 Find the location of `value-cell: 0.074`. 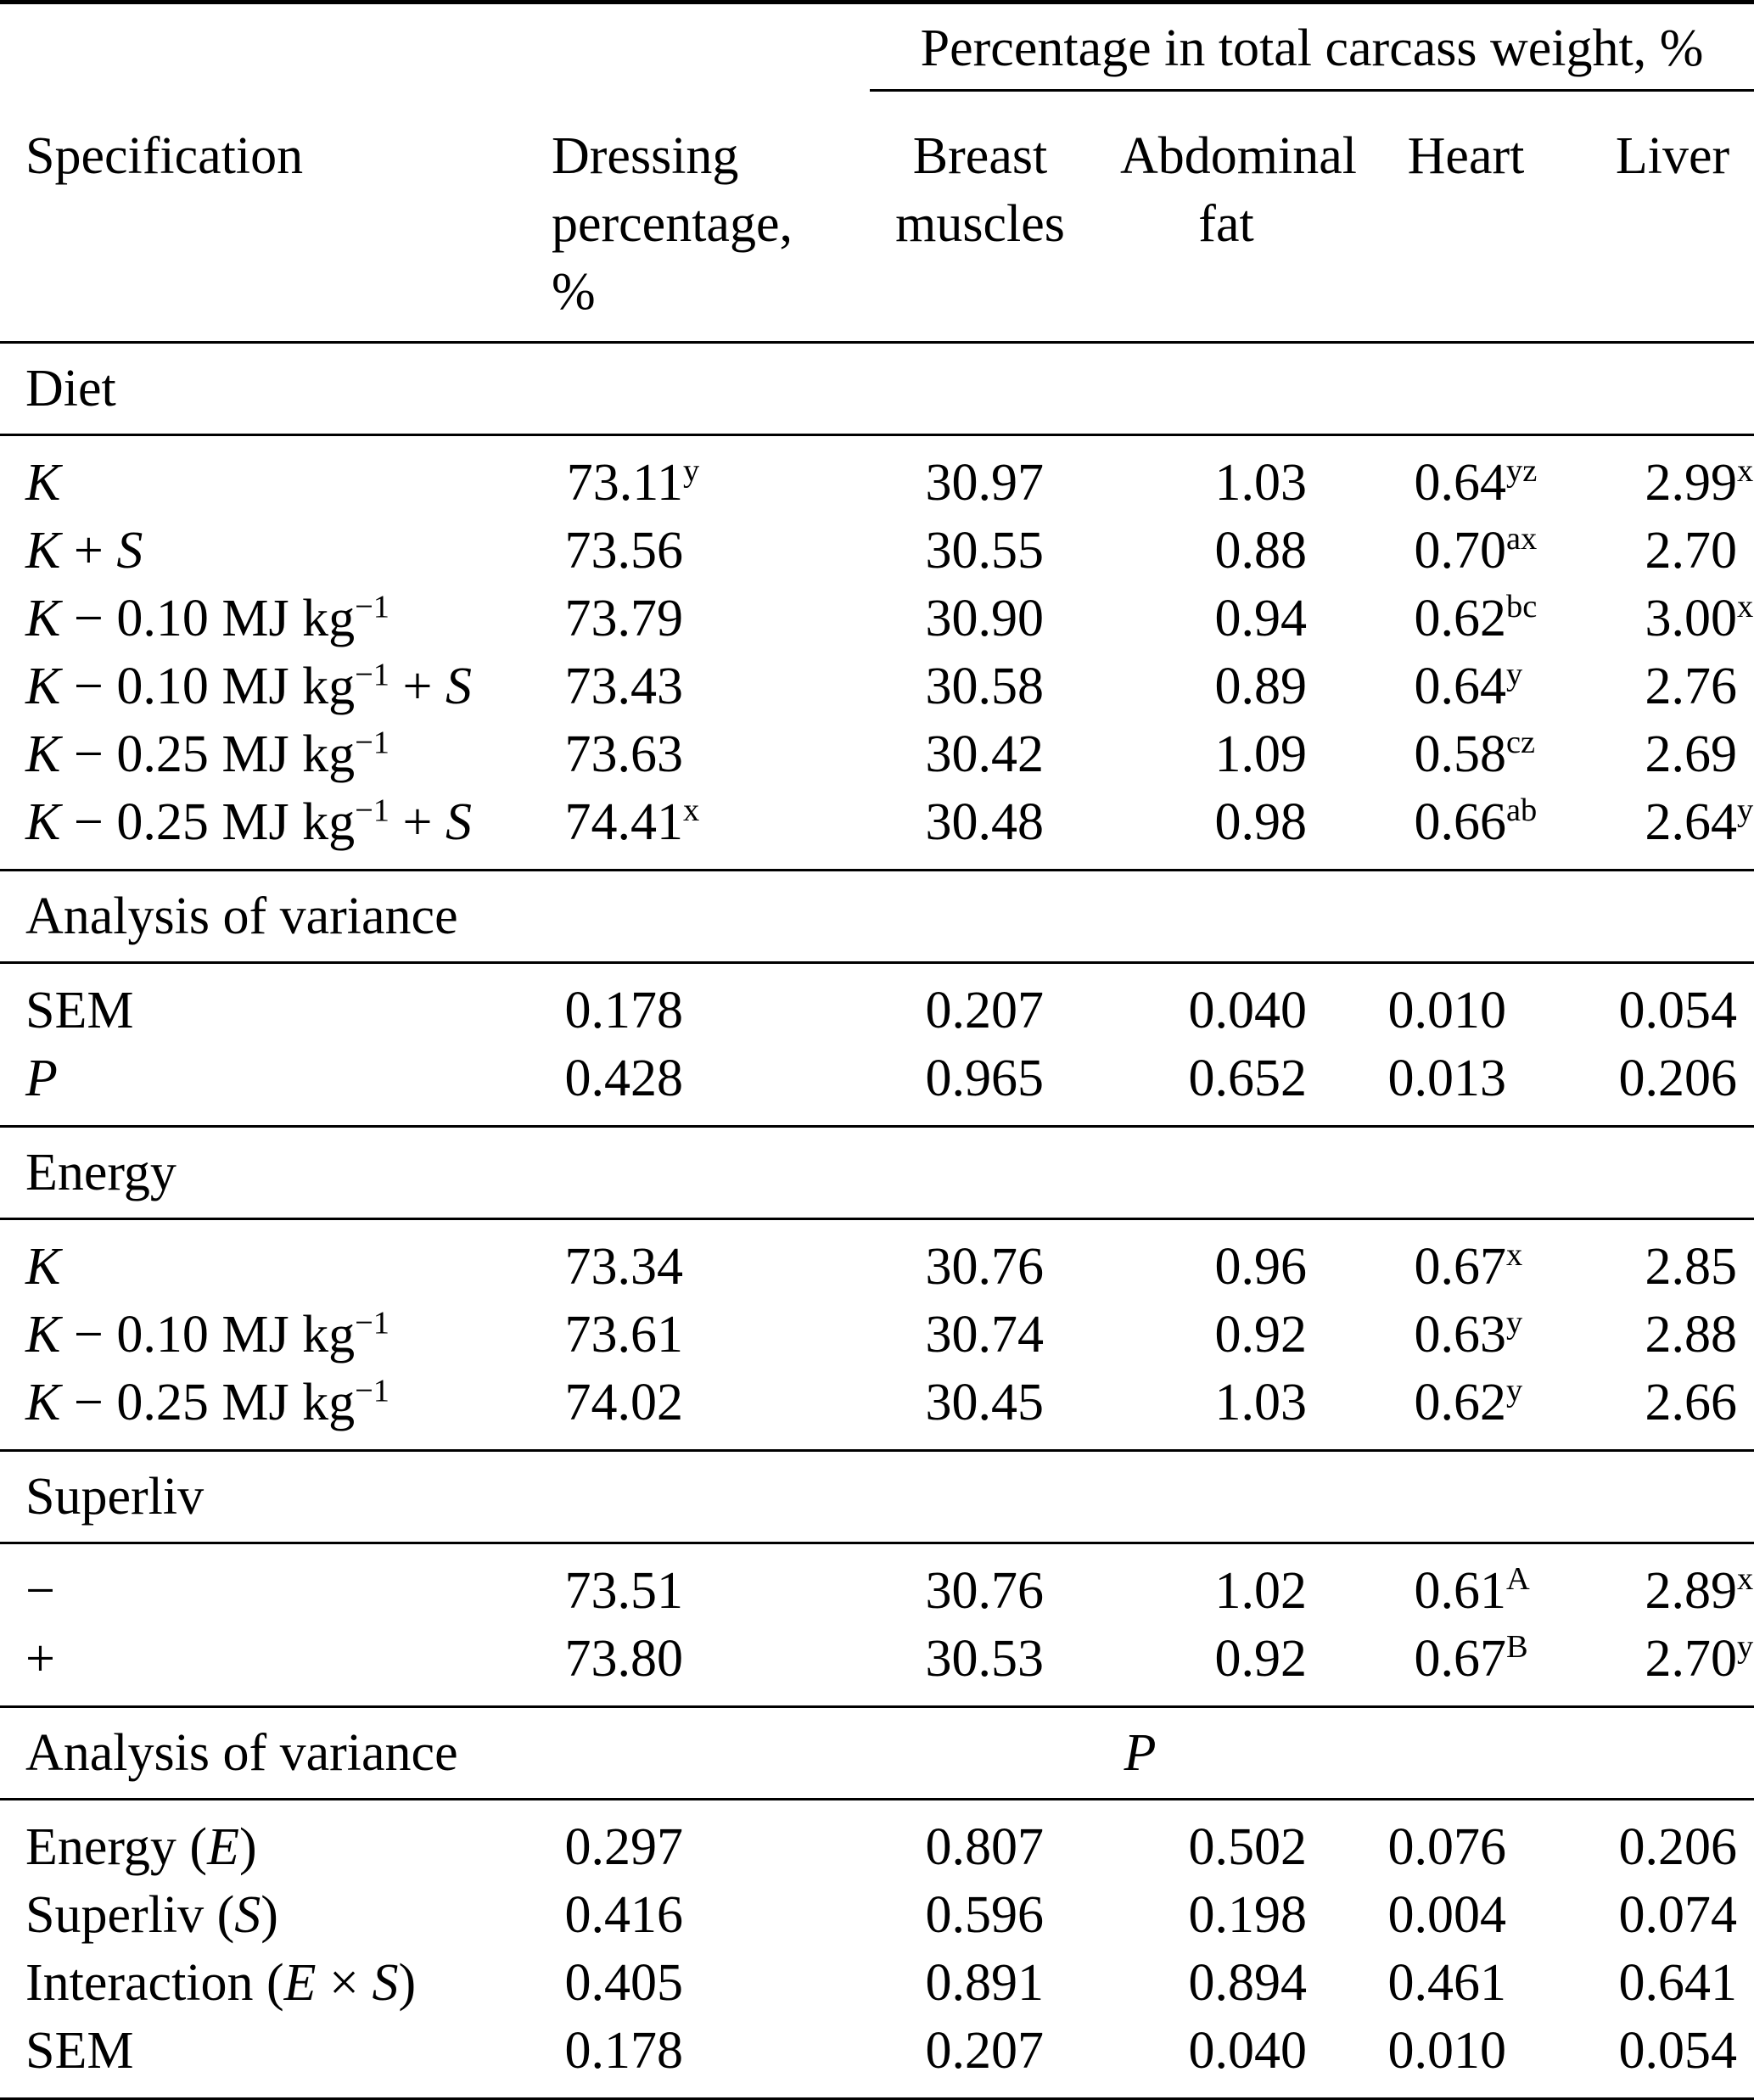

value-cell: 0.074 is located at coordinates (1660, 1915).